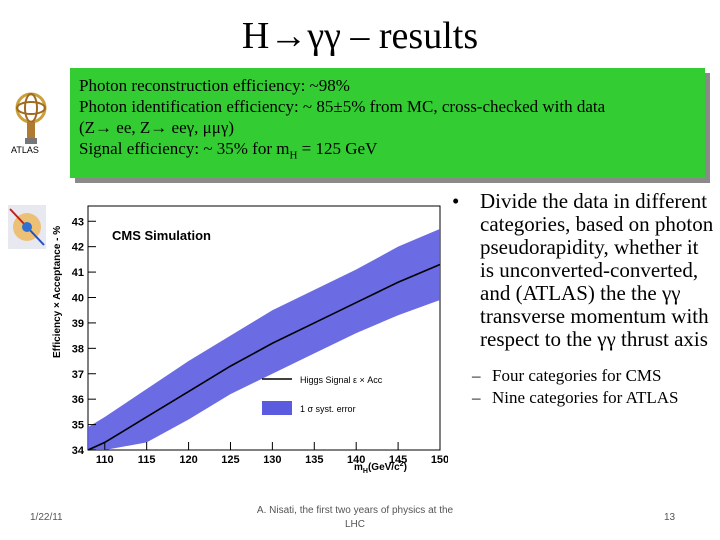  What do you see at coordinates (230, 460) in the screenshot?
I see `x-tick-label: 125` at bounding box center [230, 460].